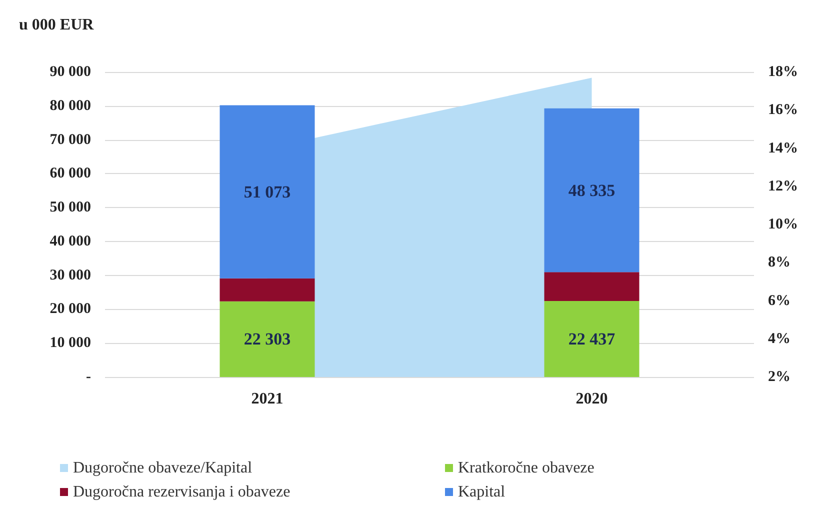  Describe the element at coordinates (779, 377) in the screenshot. I see `y2-tick-label: 2%` at that location.